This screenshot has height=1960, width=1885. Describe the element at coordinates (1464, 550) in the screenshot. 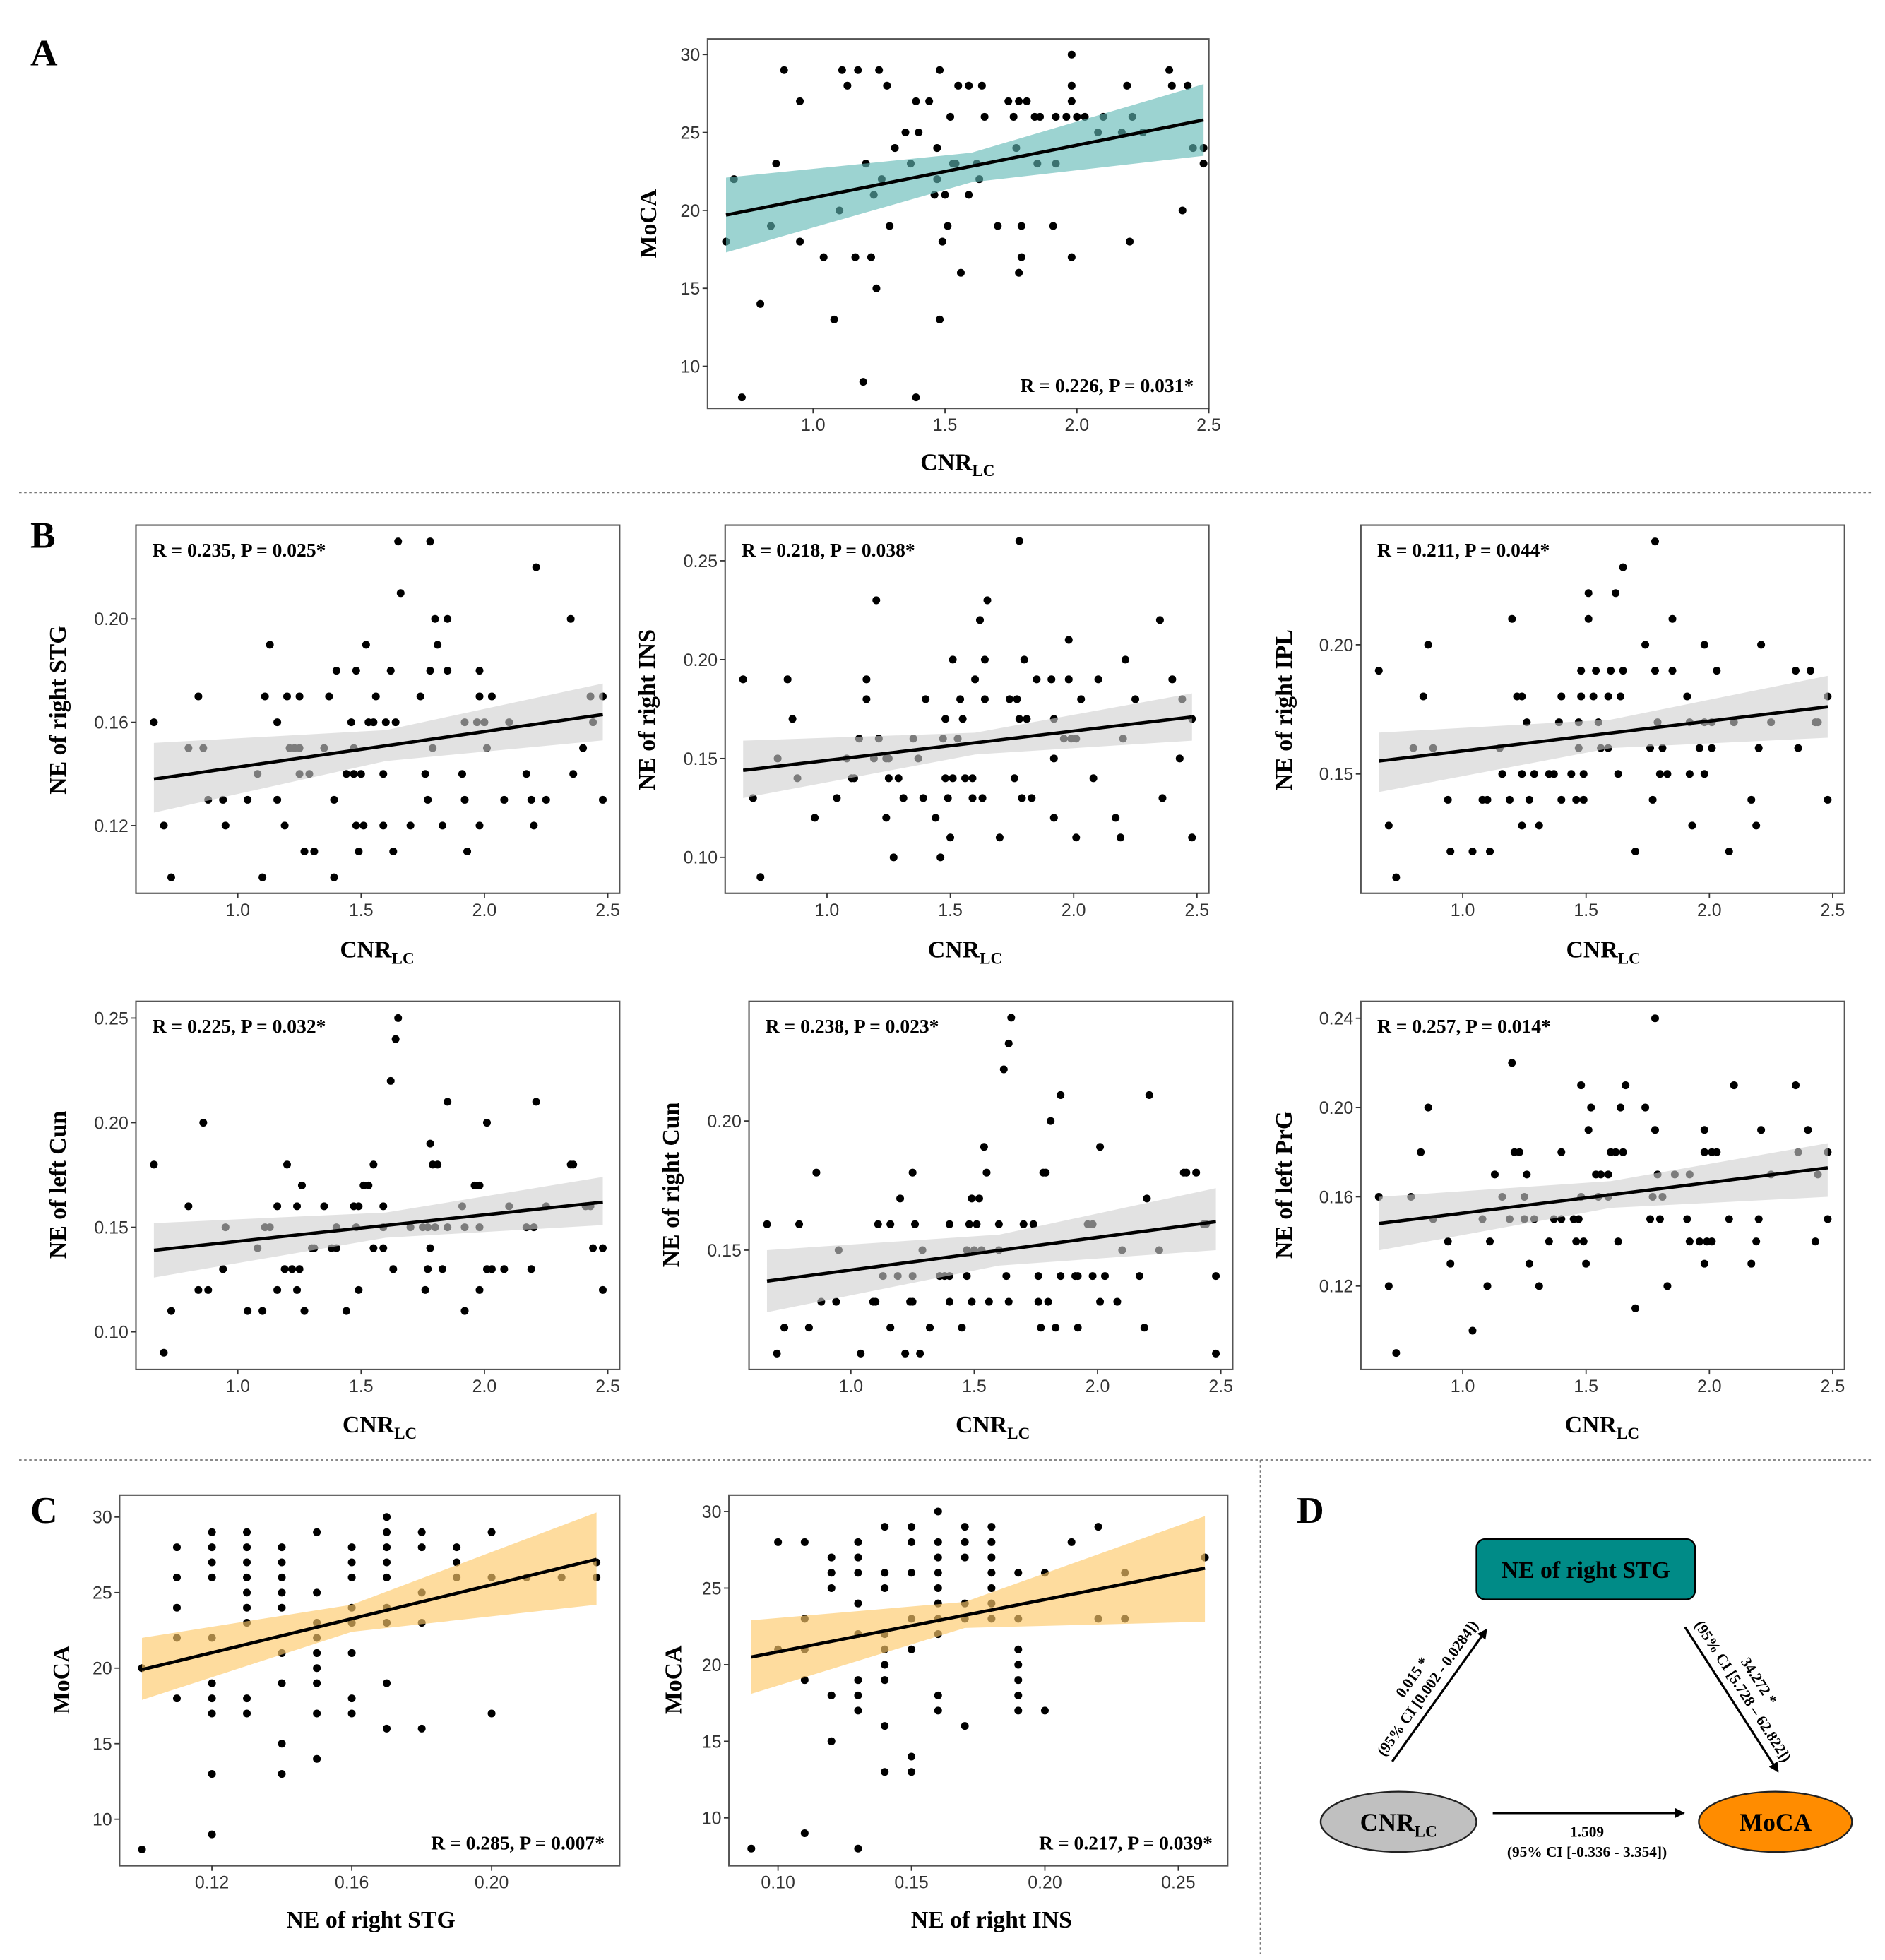

I see `correlation-annotation: R = 0.211, P = 0.044*` at that location.